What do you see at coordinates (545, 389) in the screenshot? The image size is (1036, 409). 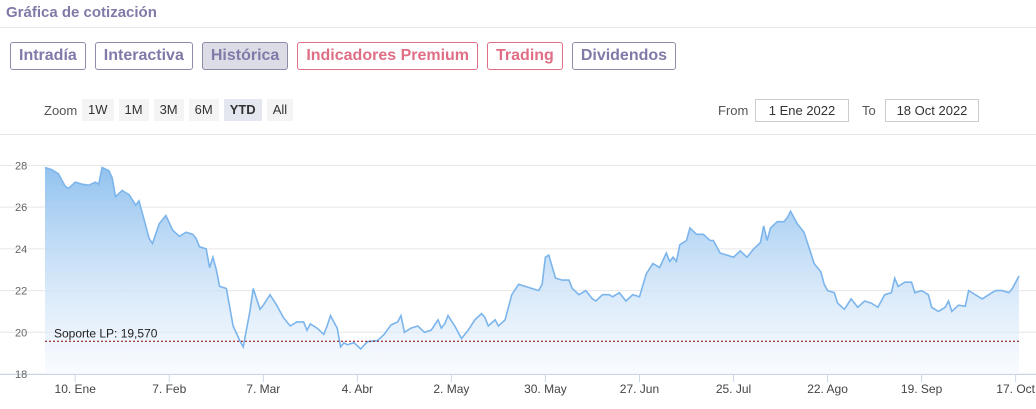 I see `x-tick-label: 30. May` at bounding box center [545, 389].